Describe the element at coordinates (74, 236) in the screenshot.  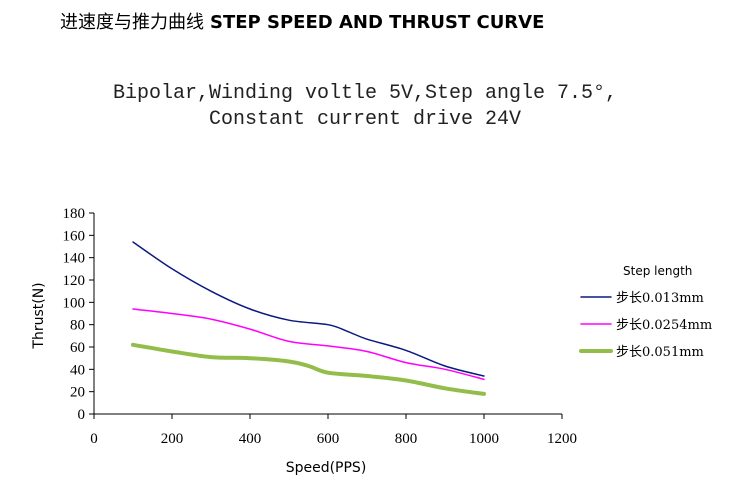
I see `y-tick-label: 160` at that location.